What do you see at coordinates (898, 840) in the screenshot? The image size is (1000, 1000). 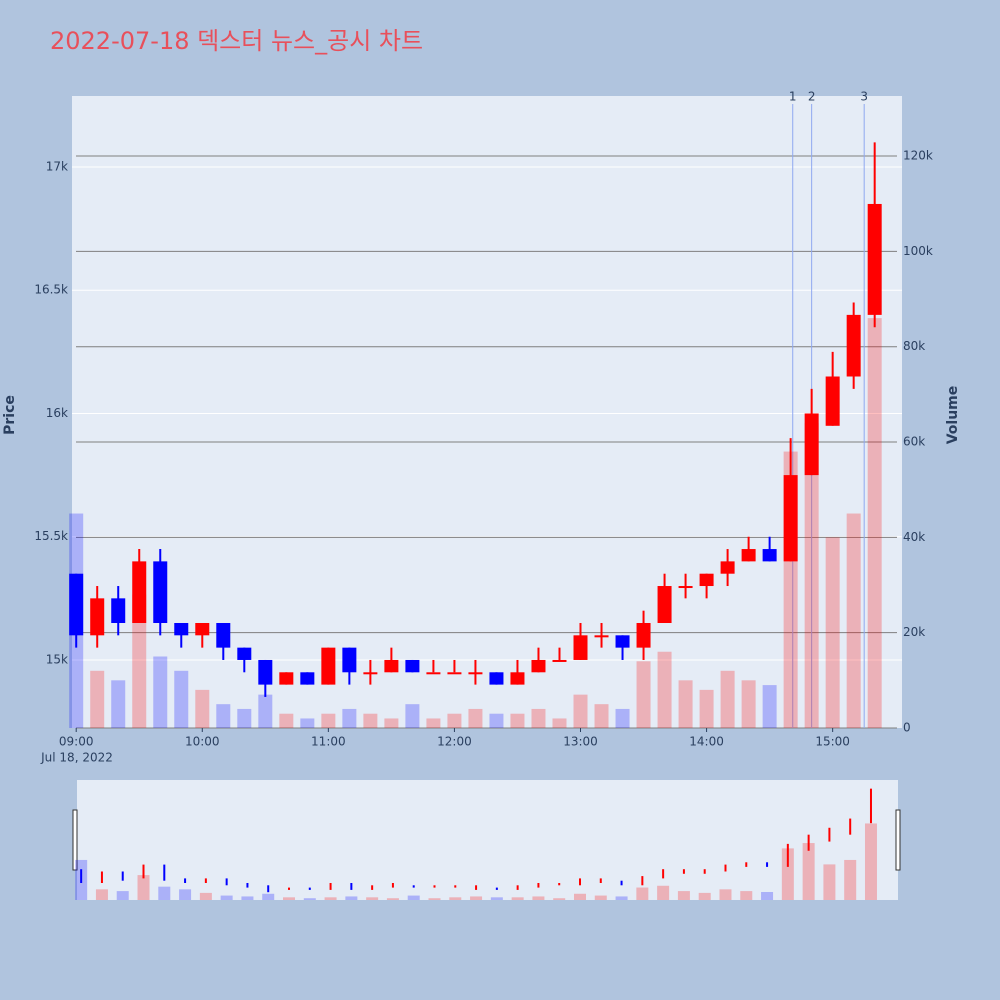 I see `range-handle-right` at bounding box center [898, 840].